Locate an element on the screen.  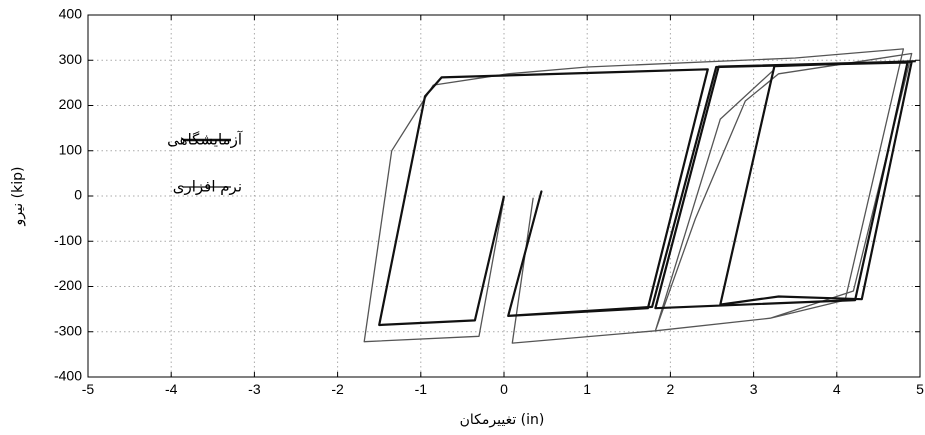
y-tick-label: -200 is located at coordinates (68, 285).